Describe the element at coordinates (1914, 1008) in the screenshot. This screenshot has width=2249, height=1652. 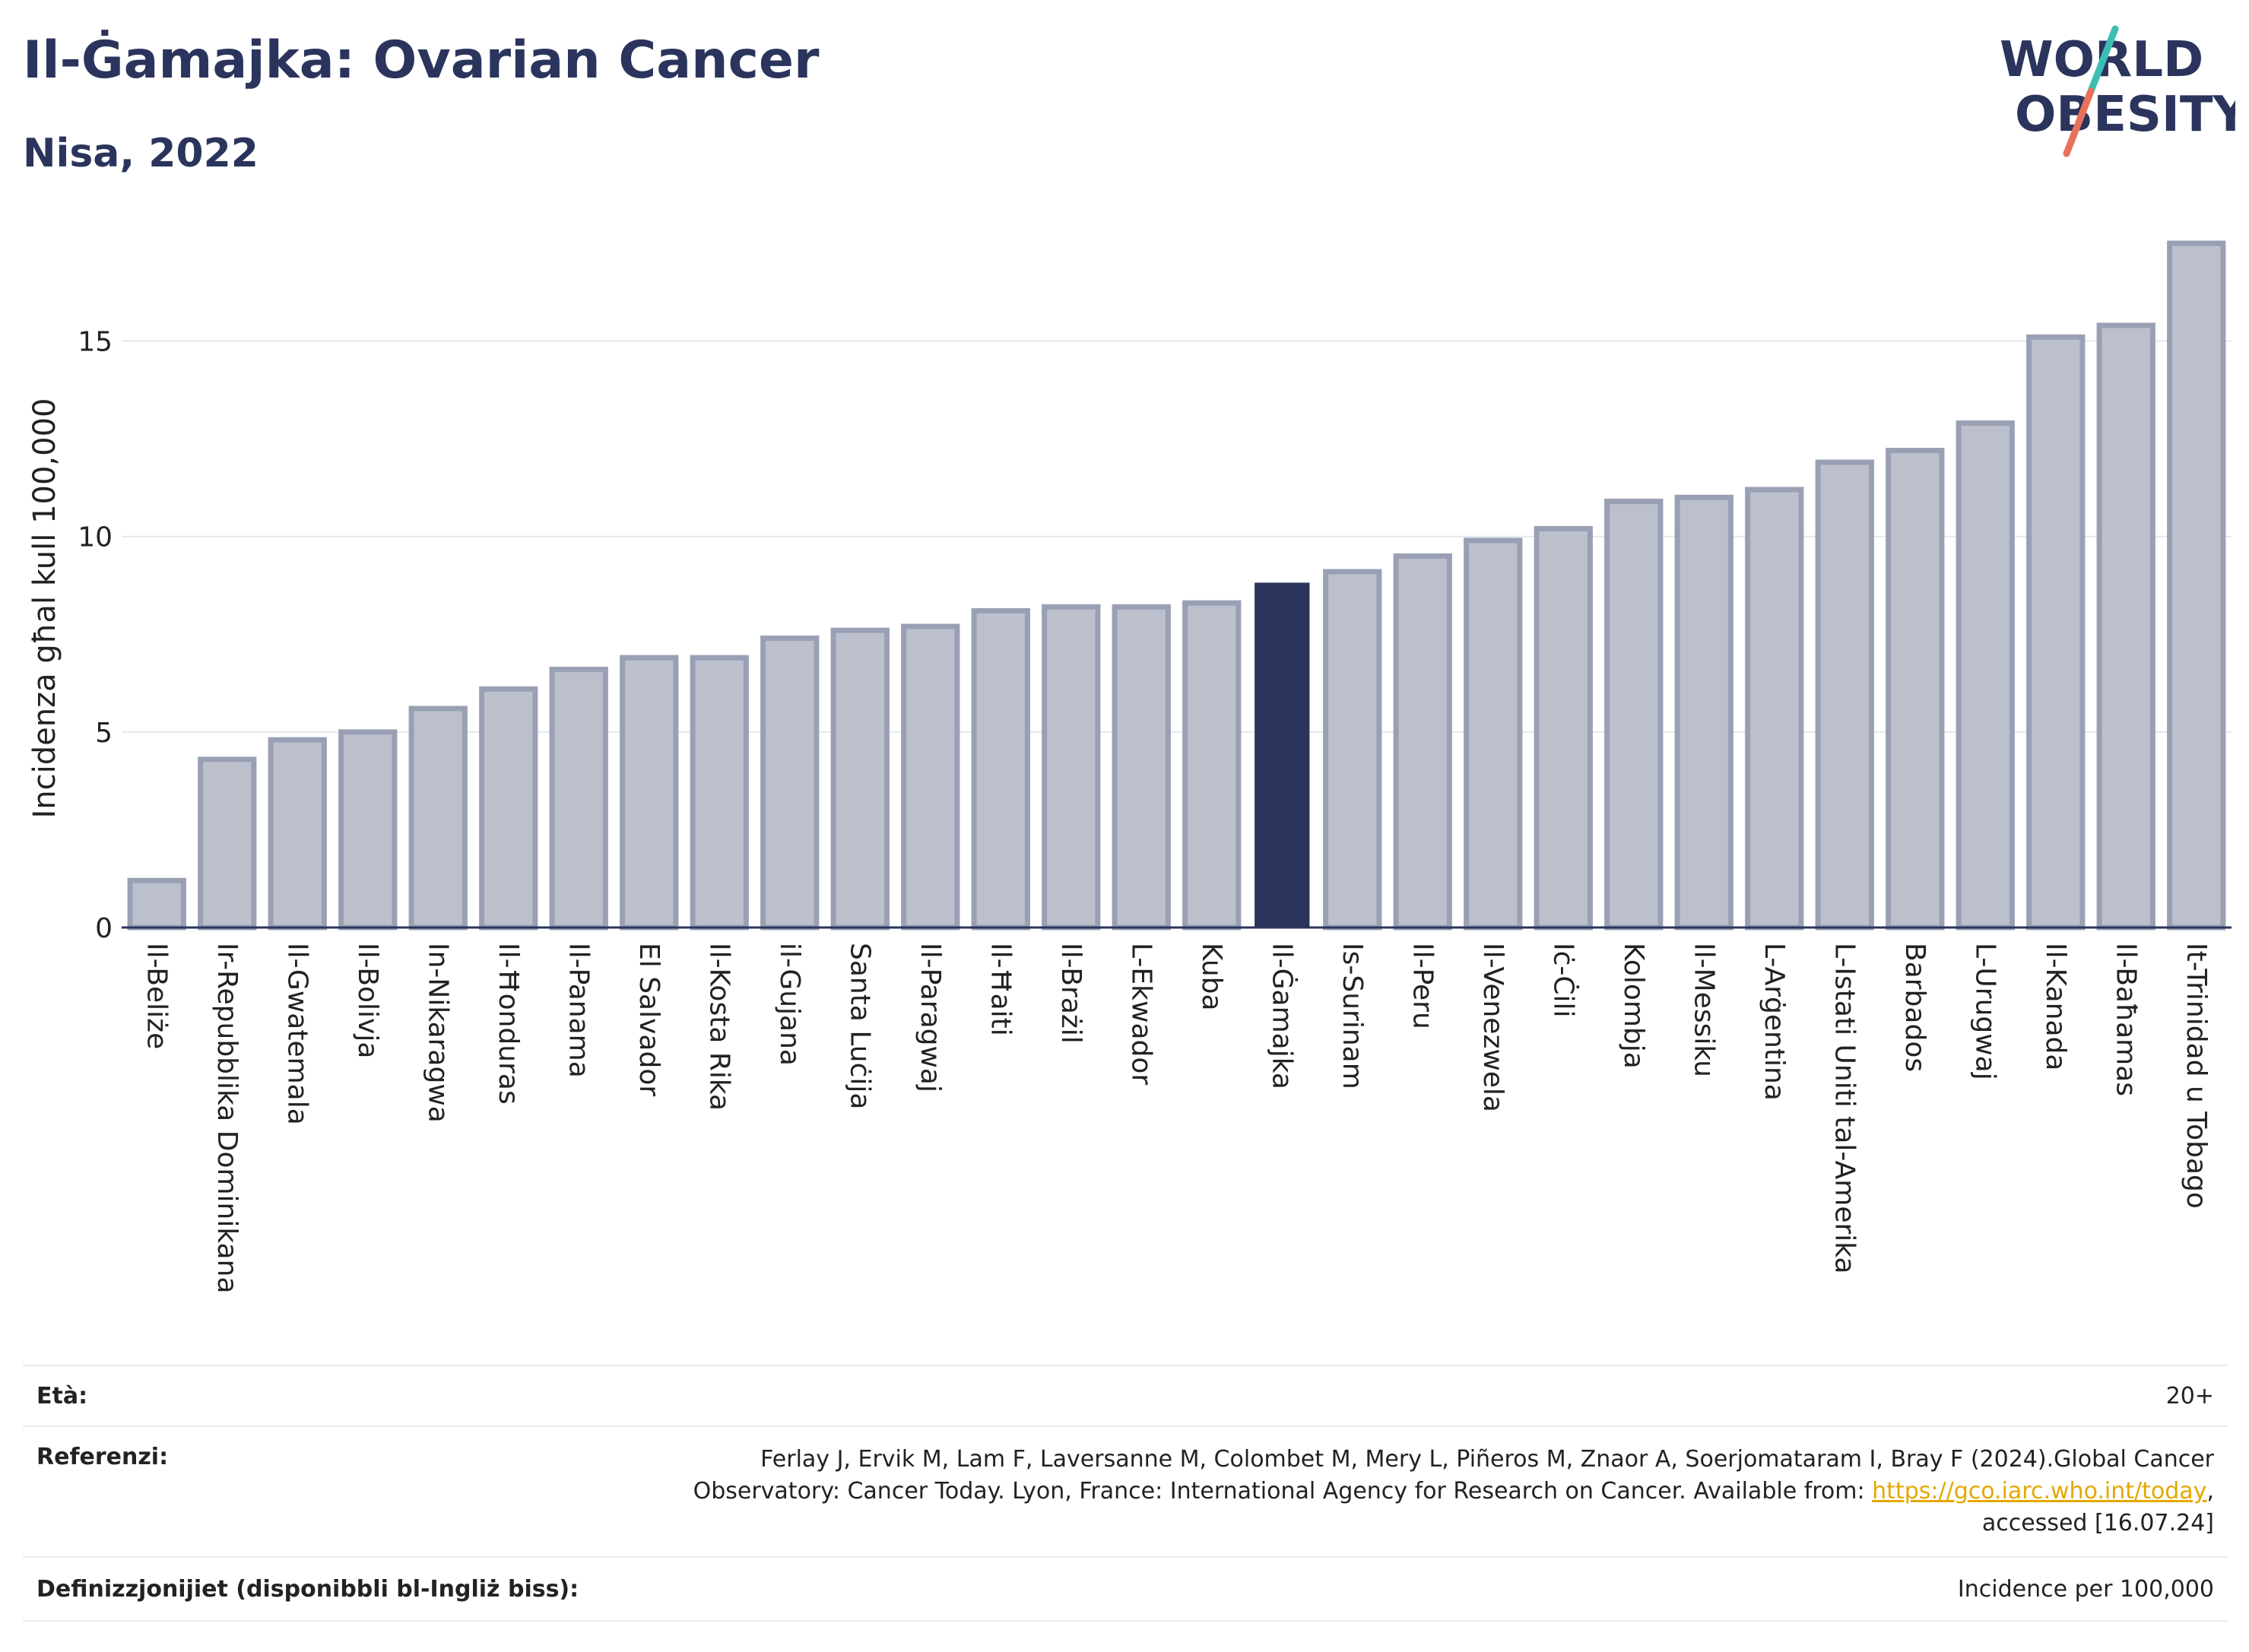
I see `x-tick-label: Barbados` at that location.